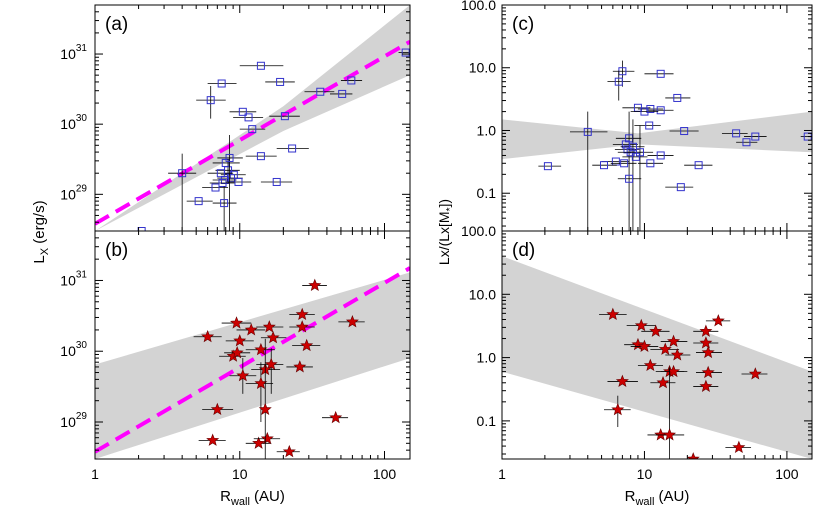  Describe the element at coordinates (73, 122) in the screenshot. I see `y-tick-label: 1030` at that location.